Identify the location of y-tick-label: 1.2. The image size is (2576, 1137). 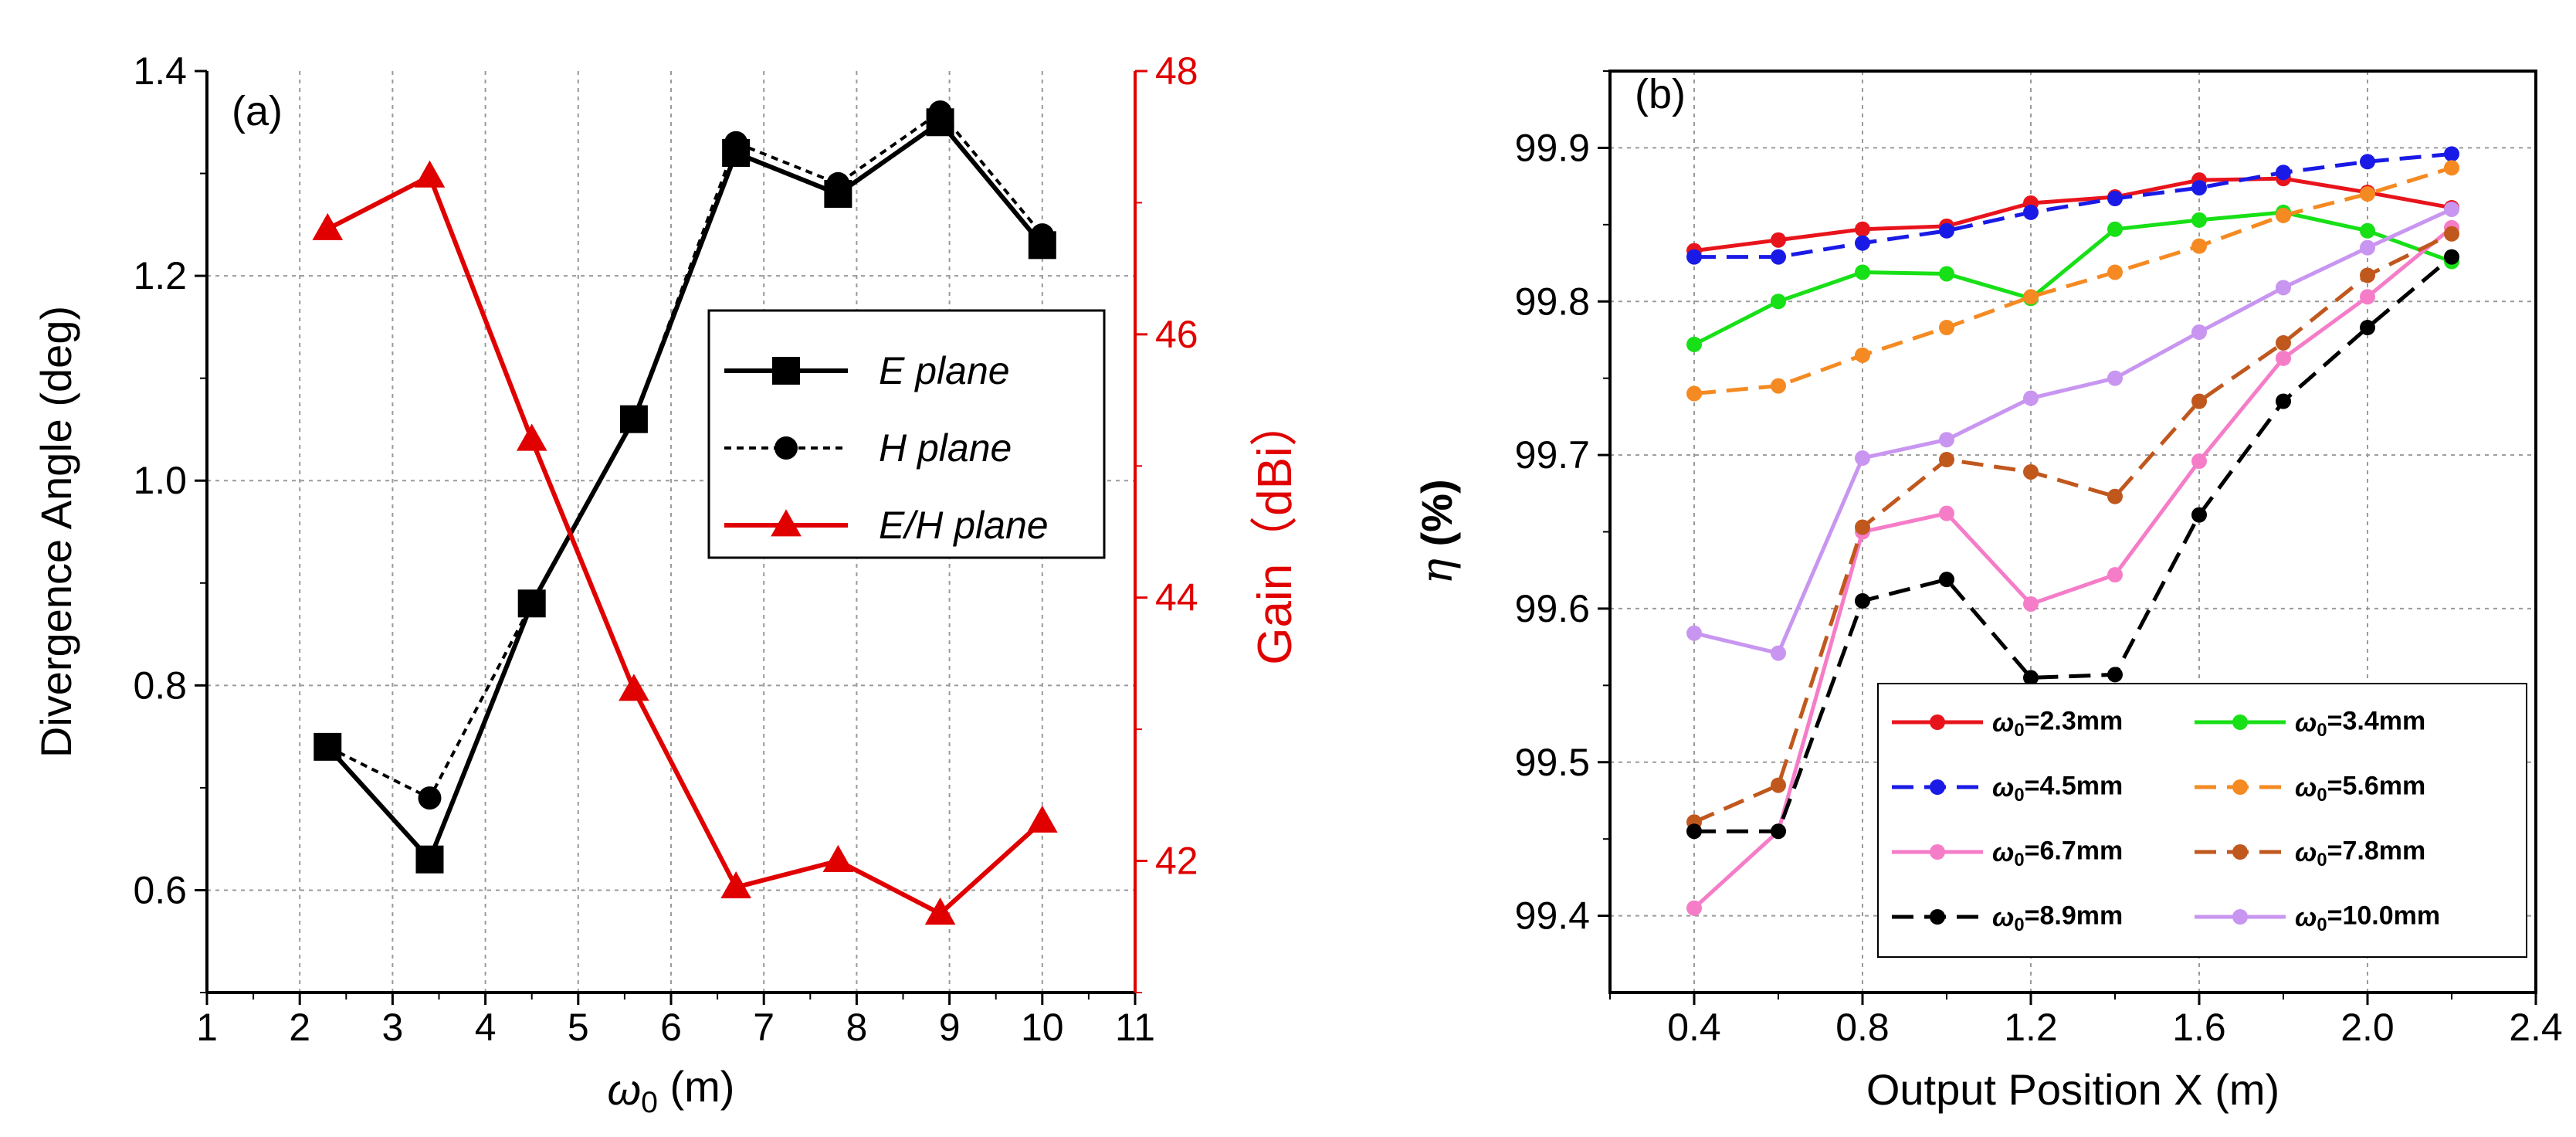
(160, 275).